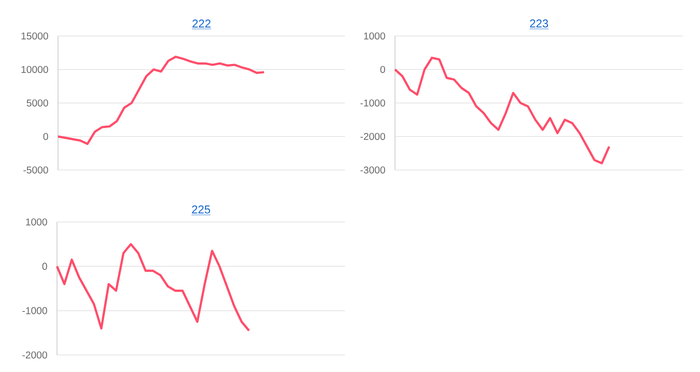 Image resolution: width=700 pixels, height=372 pixels. What do you see at coordinates (373, 170) in the screenshot?
I see `y-tick-label: -3000` at bounding box center [373, 170].